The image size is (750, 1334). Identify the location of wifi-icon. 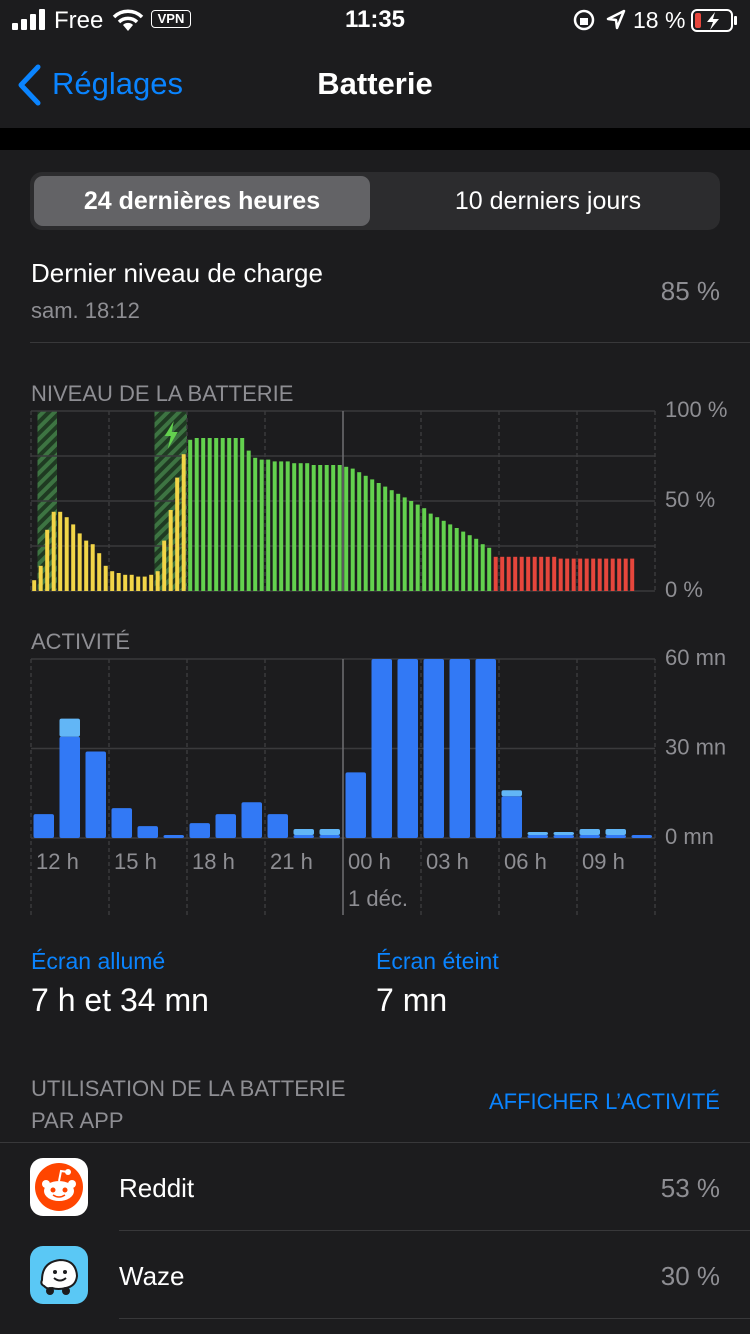
(128, 20).